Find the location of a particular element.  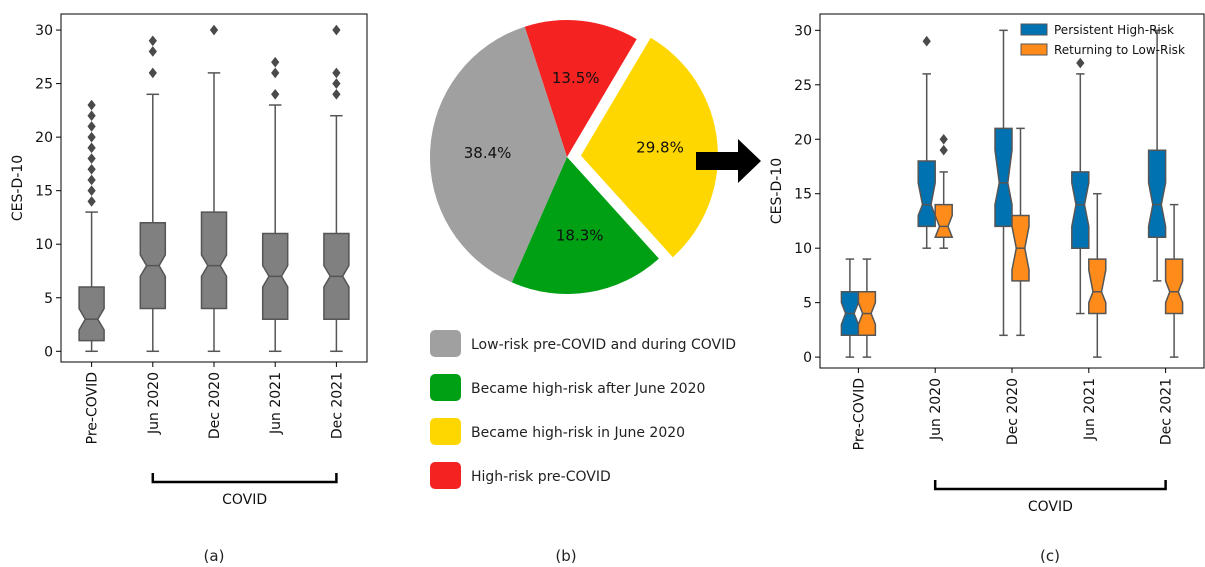

pie-slice-label: 38.4% is located at coordinates (488, 153).